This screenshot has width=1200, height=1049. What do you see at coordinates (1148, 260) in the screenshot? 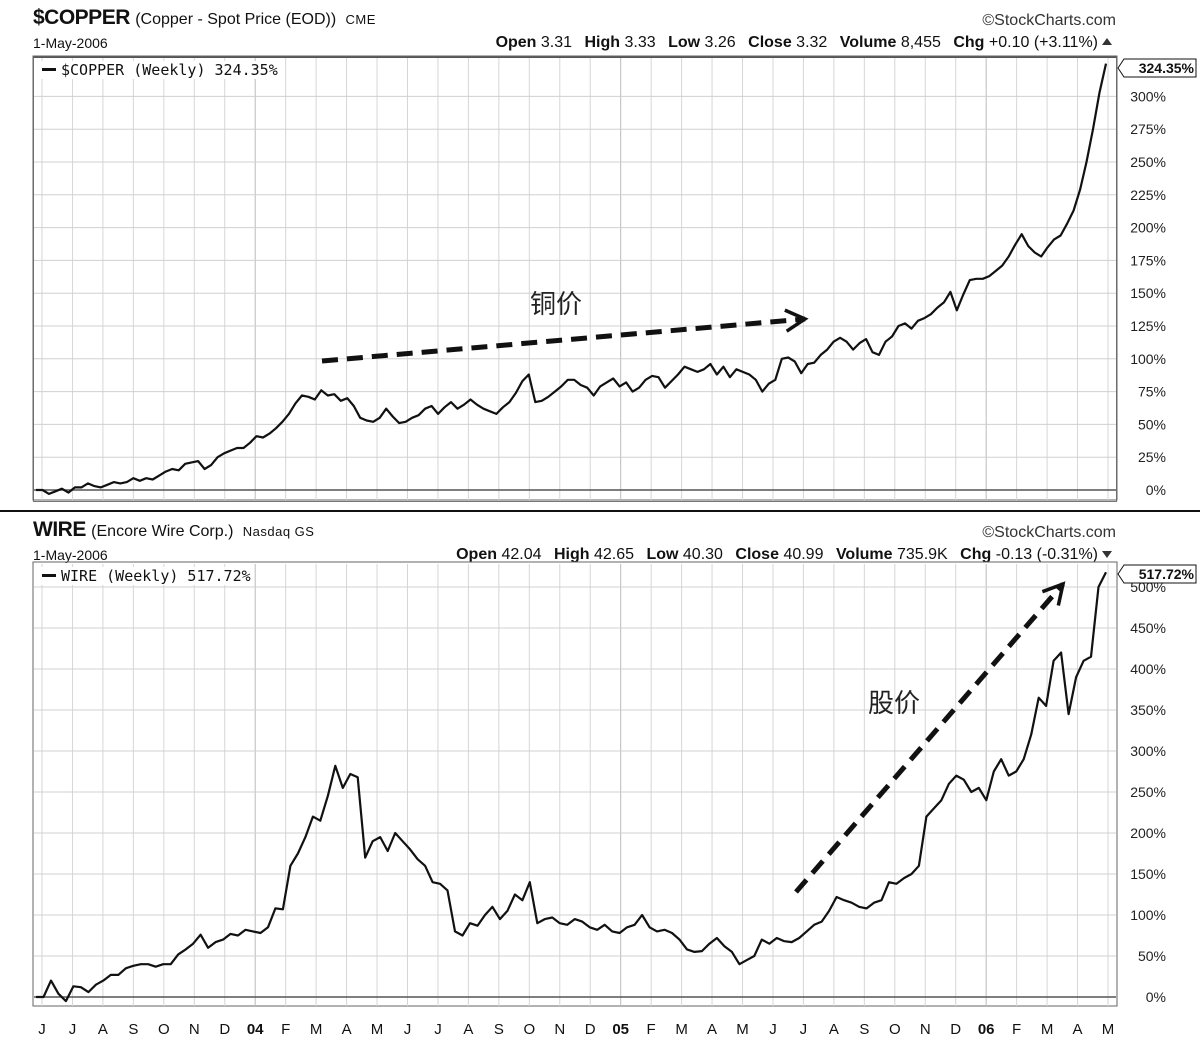
I see `copper-y-tick-label: 175%` at bounding box center [1148, 260].